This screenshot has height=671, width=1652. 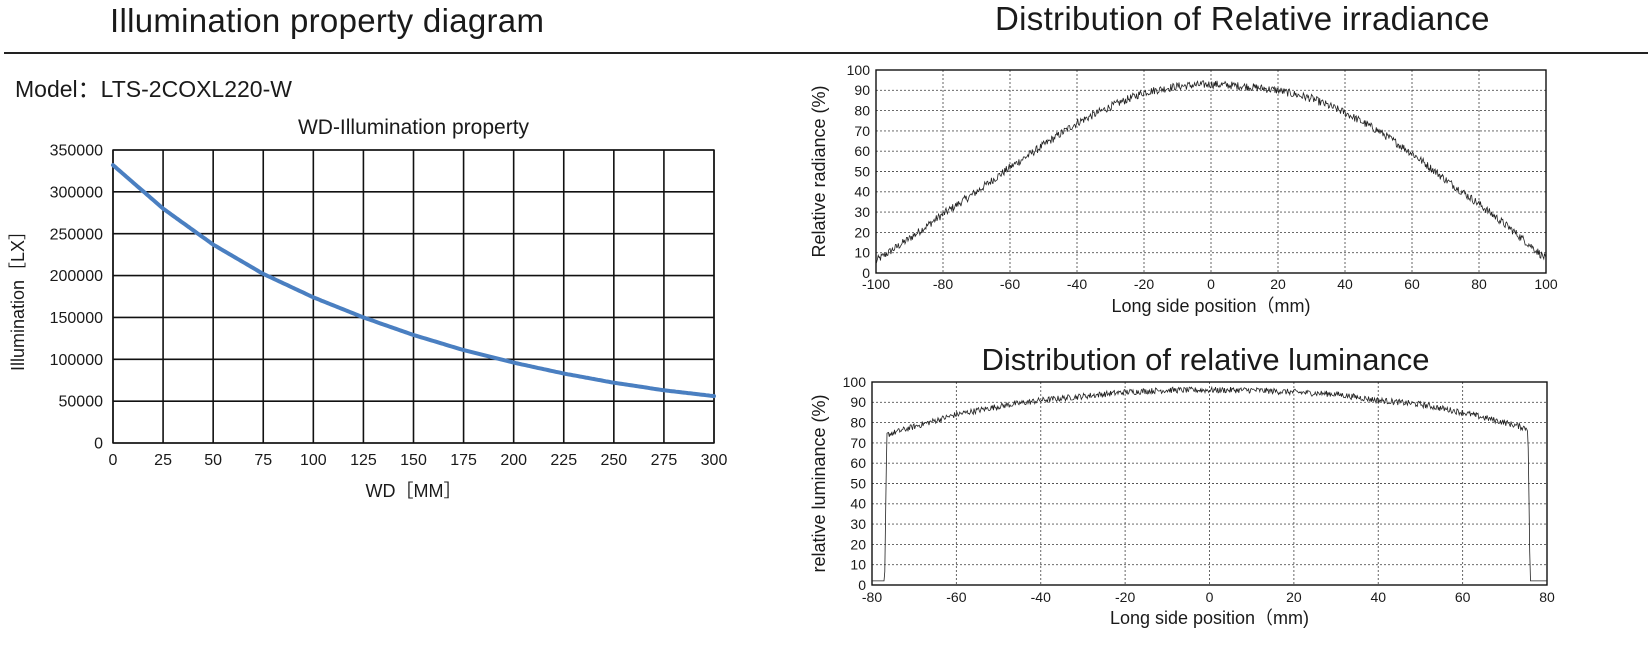 What do you see at coordinates (76, 276) in the screenshot?
I see `y-tick-label: 200000` at bounding box center [76, 276].